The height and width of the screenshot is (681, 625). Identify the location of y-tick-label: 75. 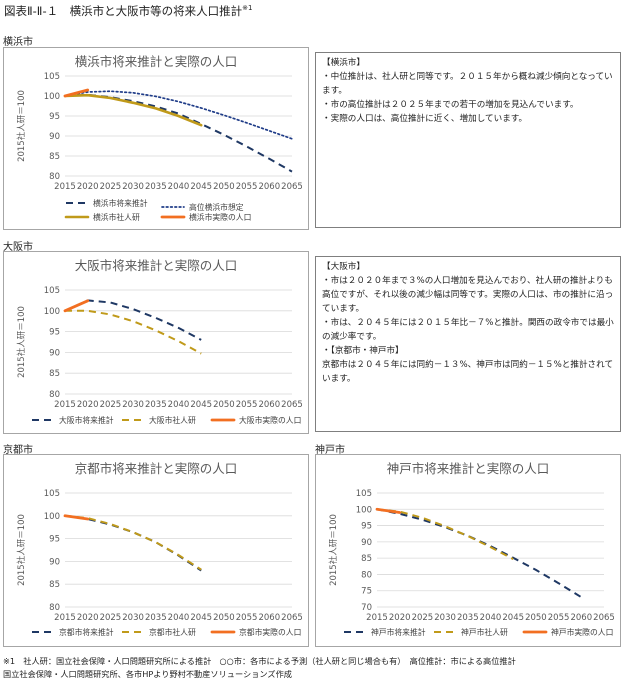
(366, 592).